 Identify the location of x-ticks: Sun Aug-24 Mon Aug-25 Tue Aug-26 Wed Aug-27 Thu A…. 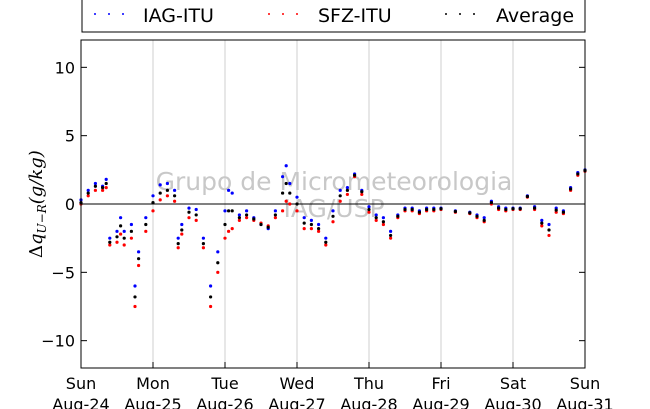
(333, 385).